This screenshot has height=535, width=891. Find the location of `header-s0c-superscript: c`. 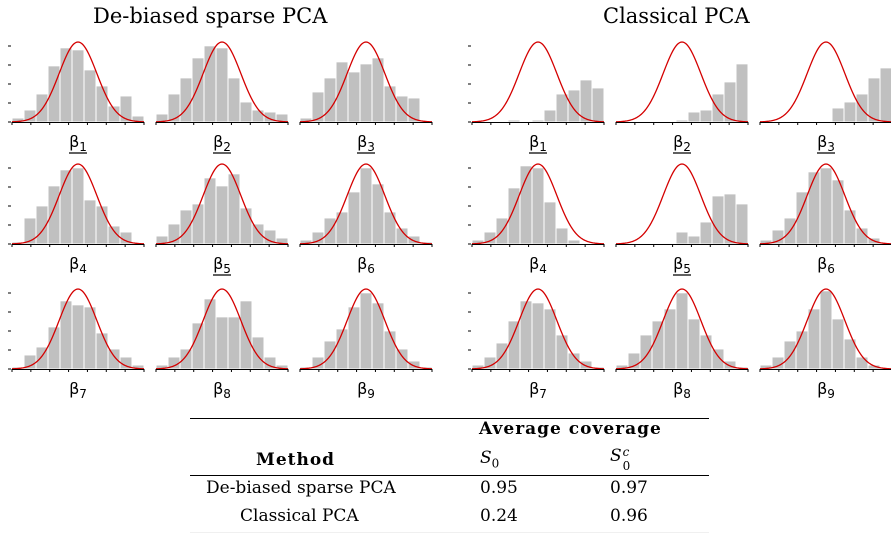

header-s0c-superscript: c is located at coordinates (626, 452).